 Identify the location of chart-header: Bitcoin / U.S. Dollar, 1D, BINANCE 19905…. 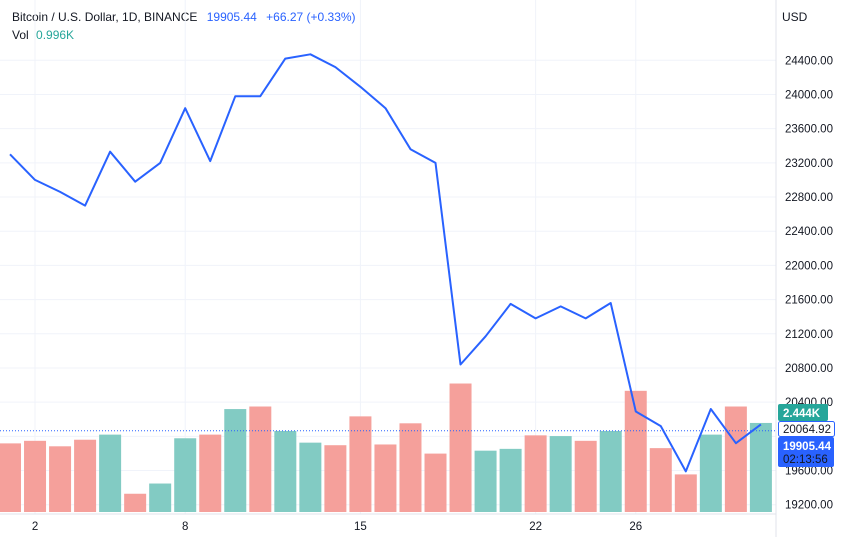
(184, 17).